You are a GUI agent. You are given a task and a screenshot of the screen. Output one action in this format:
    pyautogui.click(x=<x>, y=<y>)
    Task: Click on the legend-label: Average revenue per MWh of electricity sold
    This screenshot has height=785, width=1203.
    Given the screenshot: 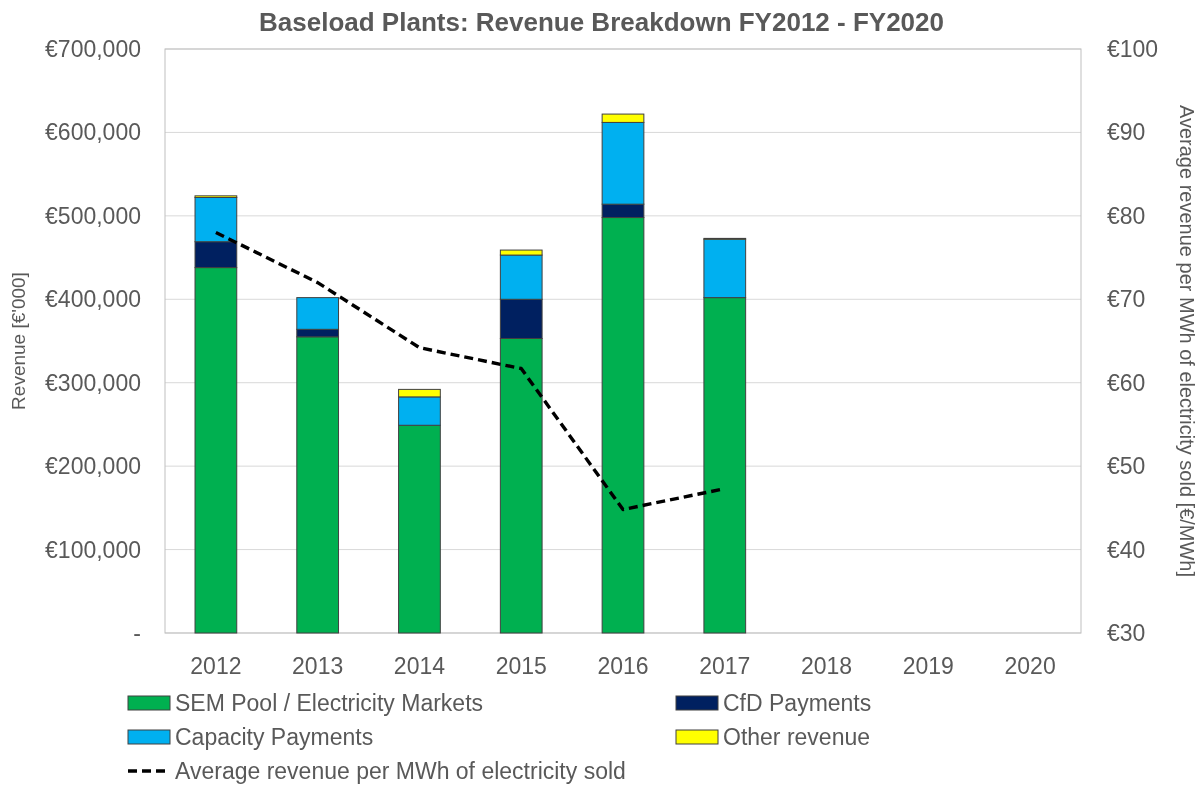 What is the action you would take?
    pyautogui.click(x=400, y=771)
    